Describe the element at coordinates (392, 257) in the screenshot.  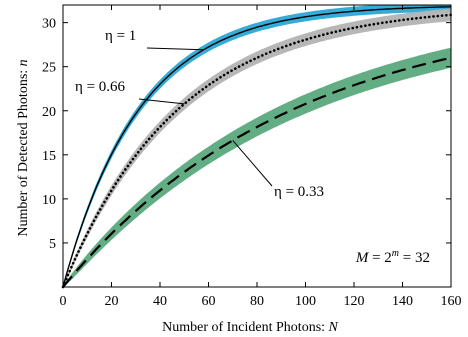
I see `formula-label: M = 2m = 32` at that location.